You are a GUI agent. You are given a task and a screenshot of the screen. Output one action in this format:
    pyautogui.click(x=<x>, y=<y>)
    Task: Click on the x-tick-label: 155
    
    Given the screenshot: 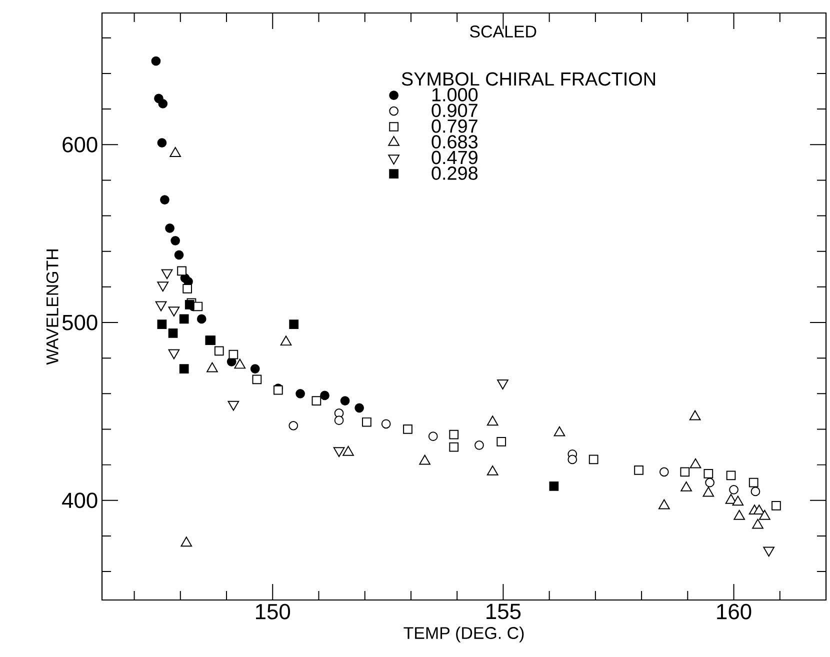 What is the action you would take?
    pyautogui.click(x=503, y=612)
    